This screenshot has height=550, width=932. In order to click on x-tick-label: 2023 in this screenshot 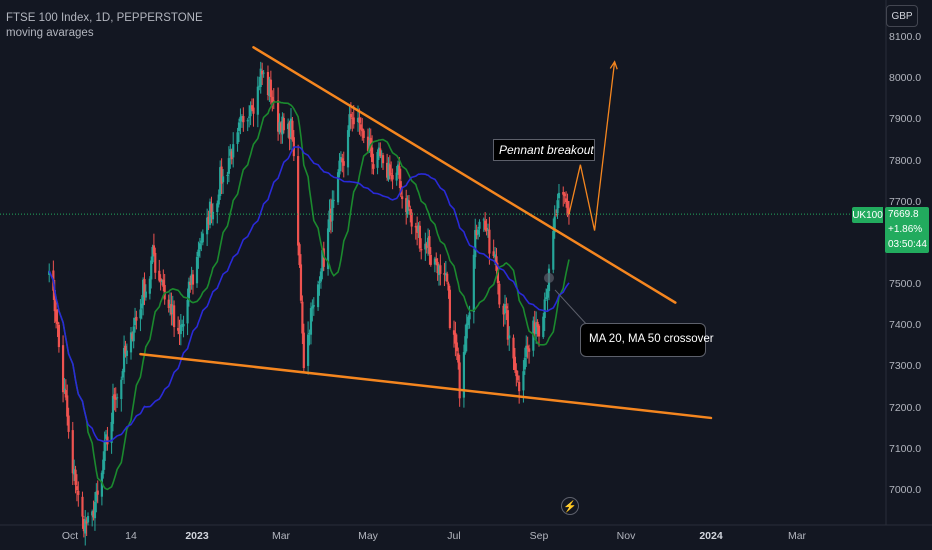, I will do `click(197, 536)`.